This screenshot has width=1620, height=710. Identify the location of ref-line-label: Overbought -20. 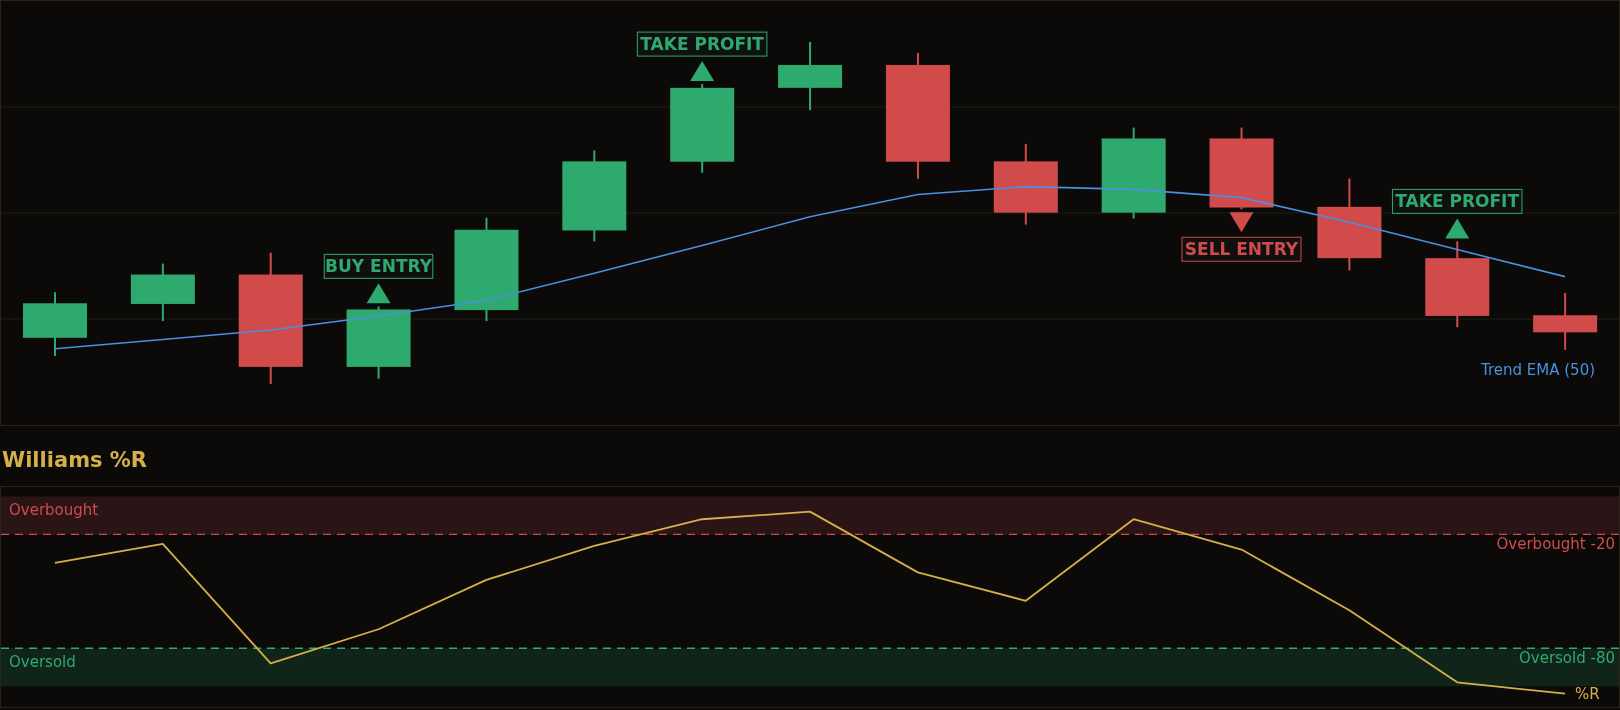
(1555, 544).